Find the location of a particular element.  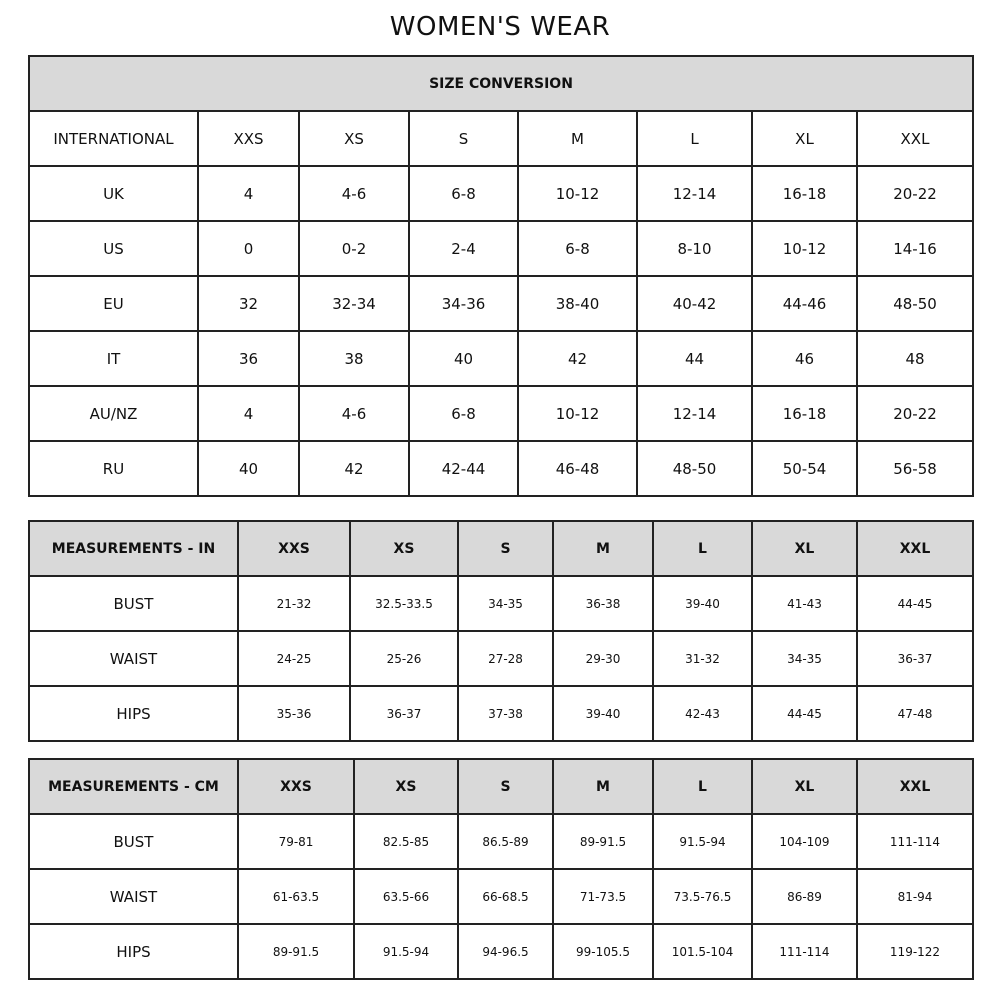

table-cell: 119-122 is located at coordinates (915, 951).